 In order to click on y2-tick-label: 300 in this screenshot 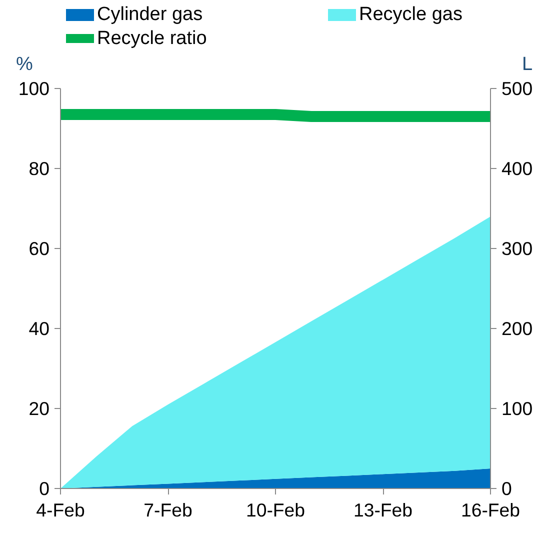, I will do `click(517, 248)`.